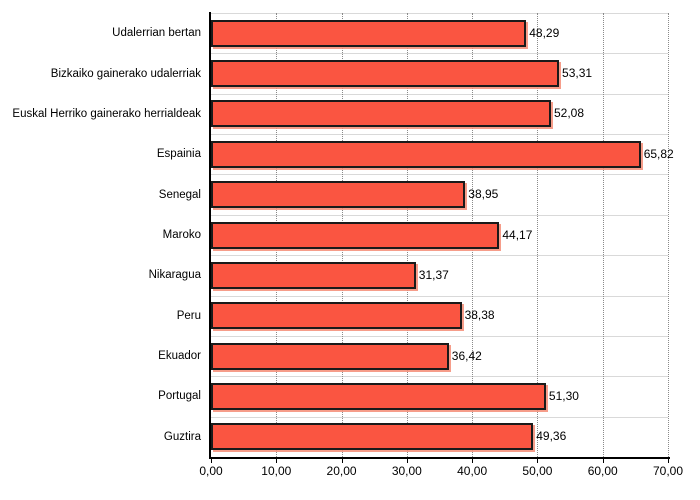 This screenshot has width=700, height=500. Describe the element at coordinates (658, 153) in the screenshot. I see `value-label-espainia: 65,82` at that location.